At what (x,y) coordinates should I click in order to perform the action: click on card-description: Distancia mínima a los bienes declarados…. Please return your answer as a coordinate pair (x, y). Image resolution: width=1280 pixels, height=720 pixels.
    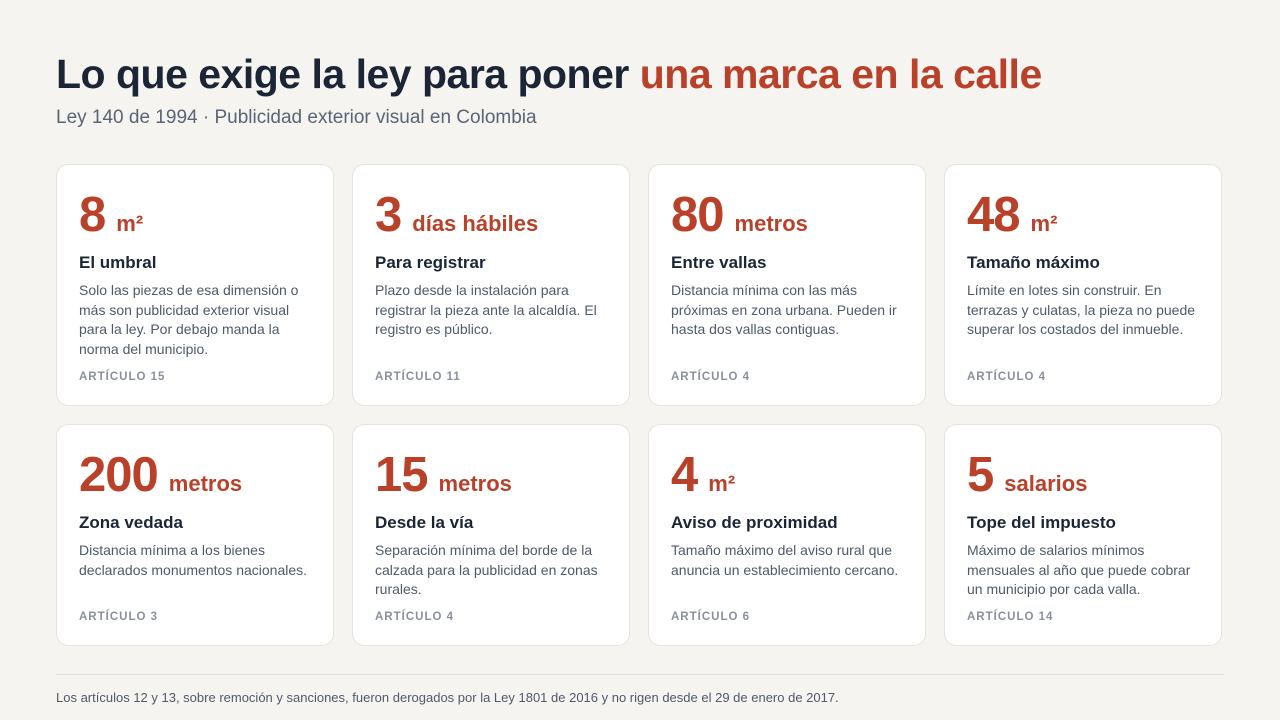
    Looking at the image, I should click on (193, 560).